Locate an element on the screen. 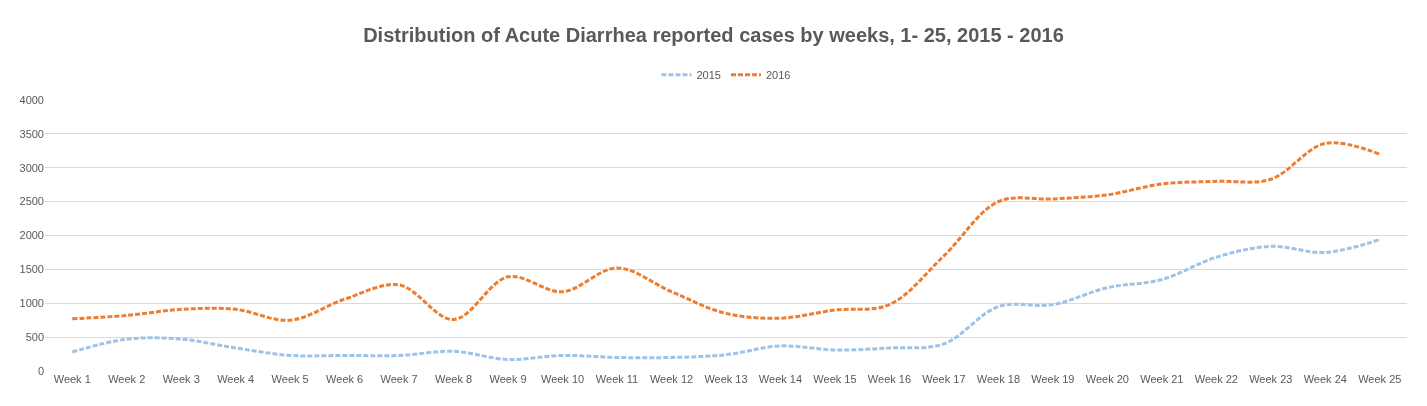  y-tick-label: 1500 is located at coordinates (31, 269).